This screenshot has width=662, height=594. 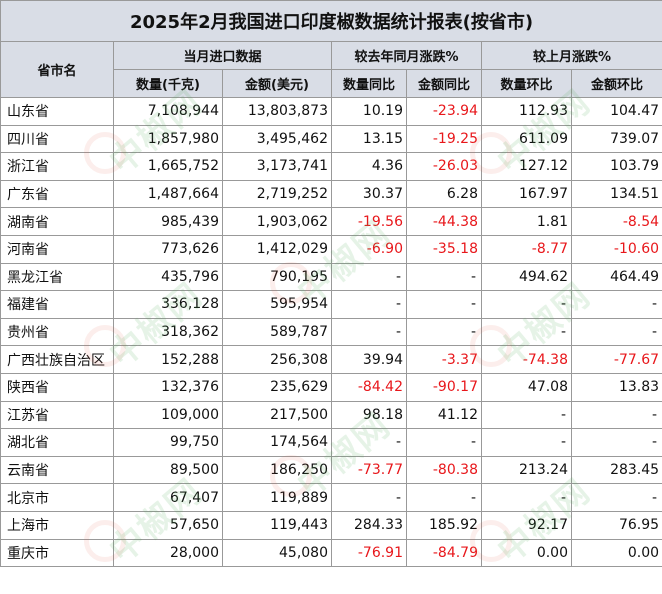 What do you see at coordinates (57, 139) in the screenshot?
I see `province-cell: 四川省` at bounding box center [57, 139].